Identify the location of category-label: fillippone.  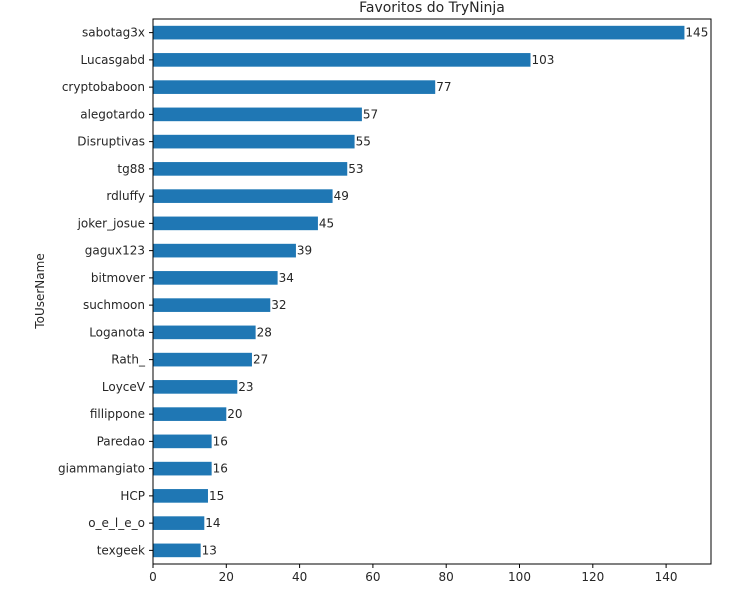
(117, 414).